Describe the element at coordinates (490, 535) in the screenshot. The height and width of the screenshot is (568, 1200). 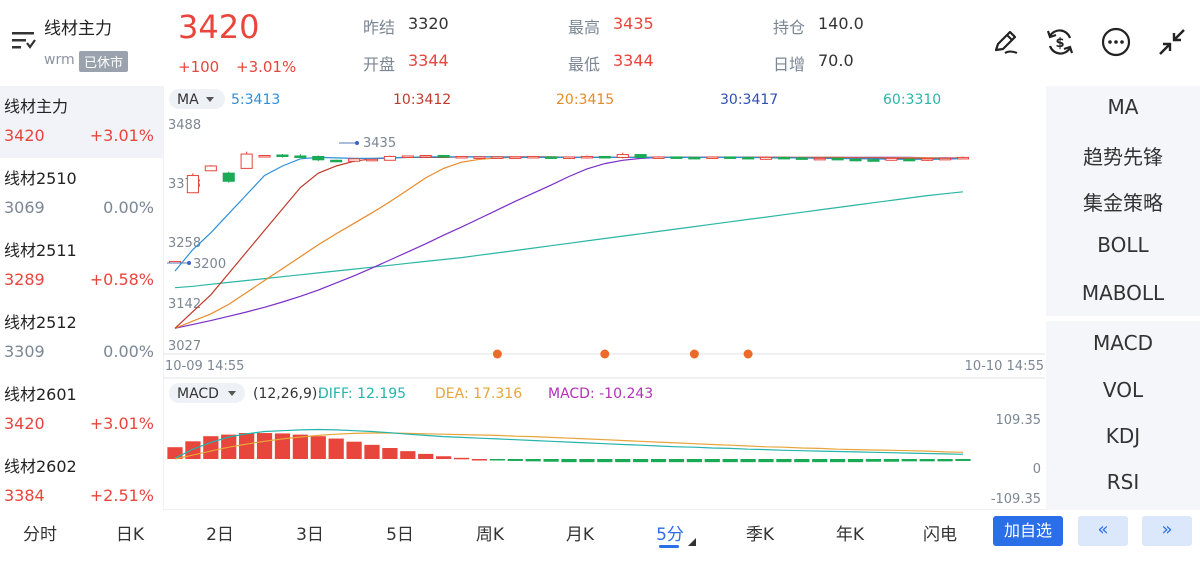
I see `tab-weekly-k: 周K` at that location.